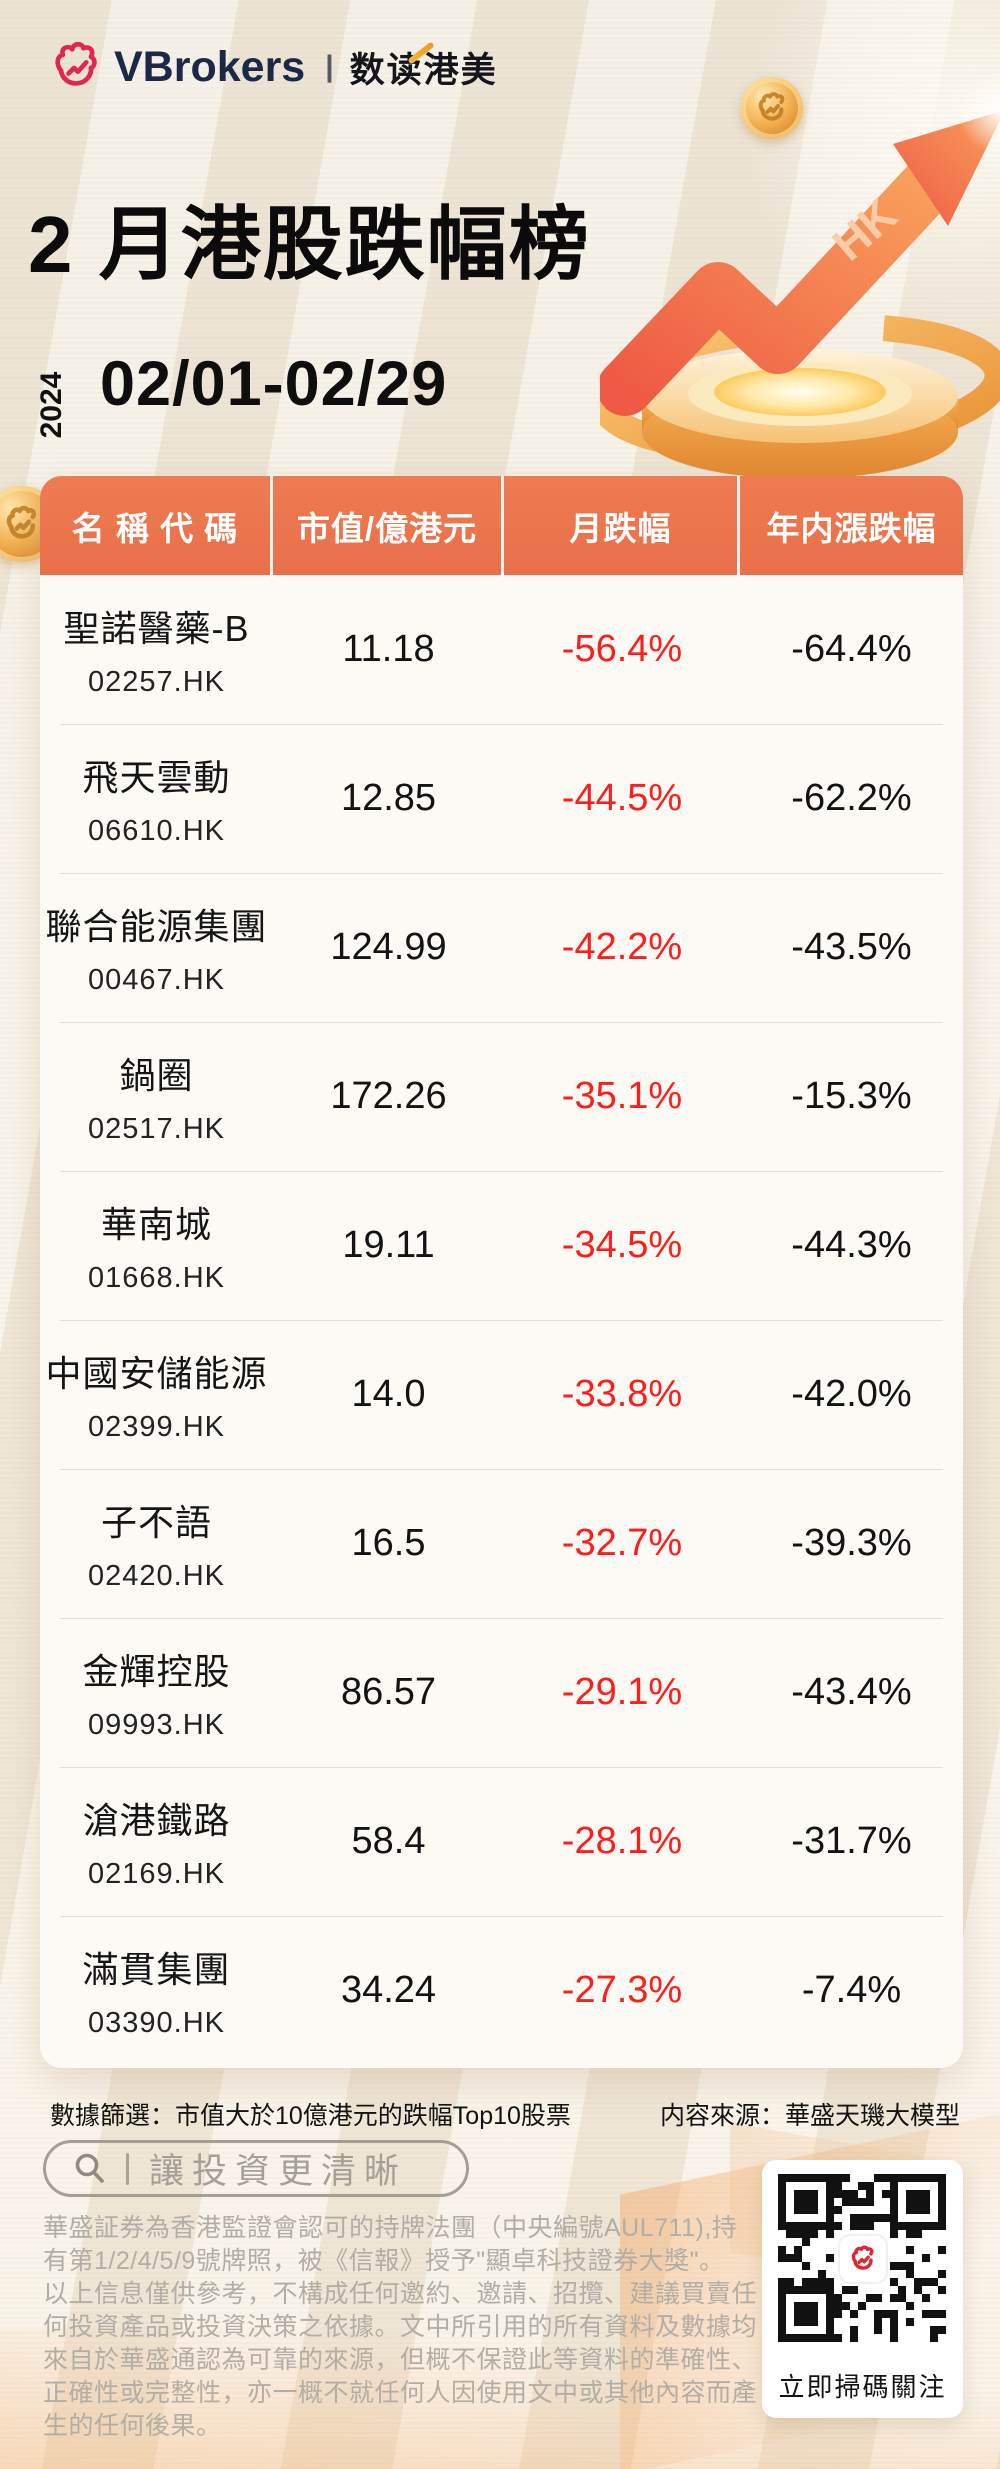 Image resolution: width=1000 pixels, height=2469 pixels. Describe the element at coordinates (501, 1543) in the screenshot. I see `table-row: 子不語 02420.HK 16.5 -32.7% -39.3%` at that location.